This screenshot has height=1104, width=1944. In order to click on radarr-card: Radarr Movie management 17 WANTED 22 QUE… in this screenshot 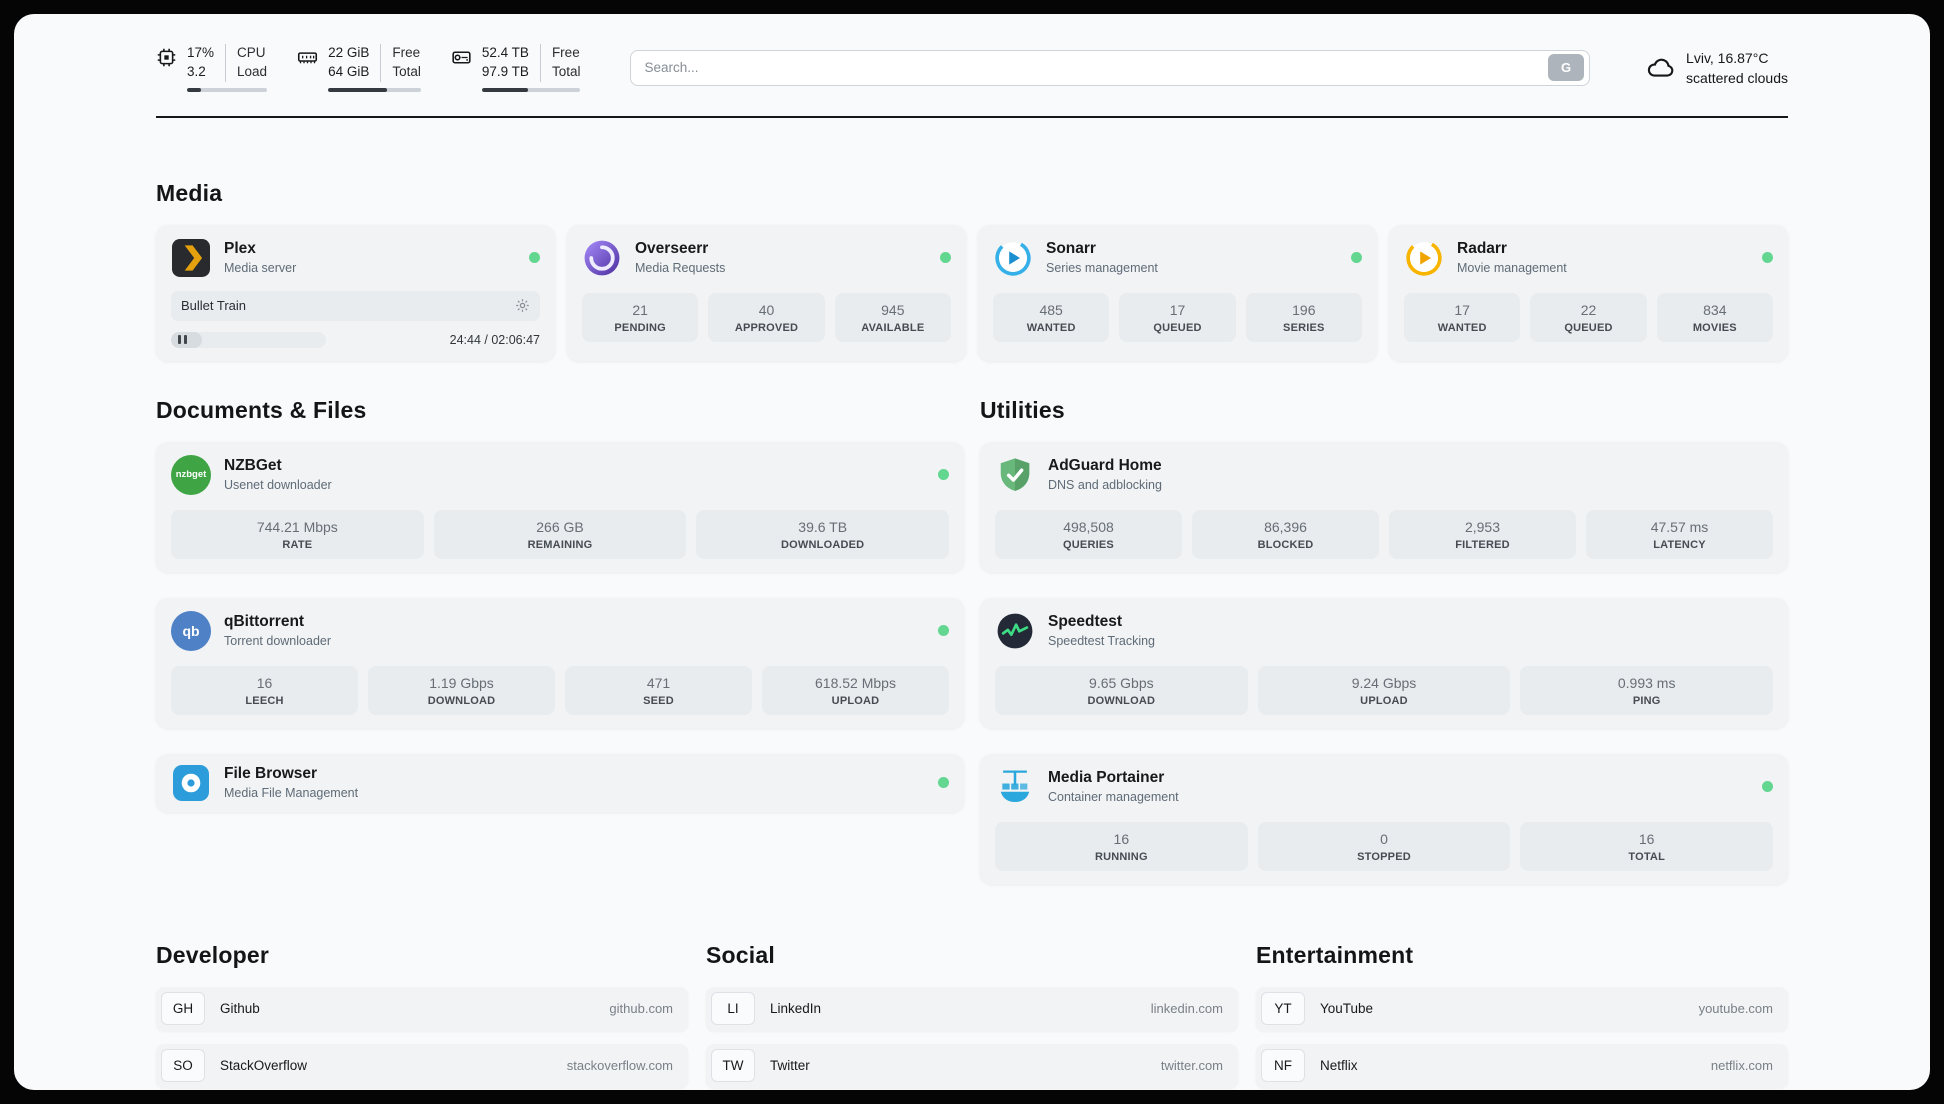, I will do `click(1588, 292)`.